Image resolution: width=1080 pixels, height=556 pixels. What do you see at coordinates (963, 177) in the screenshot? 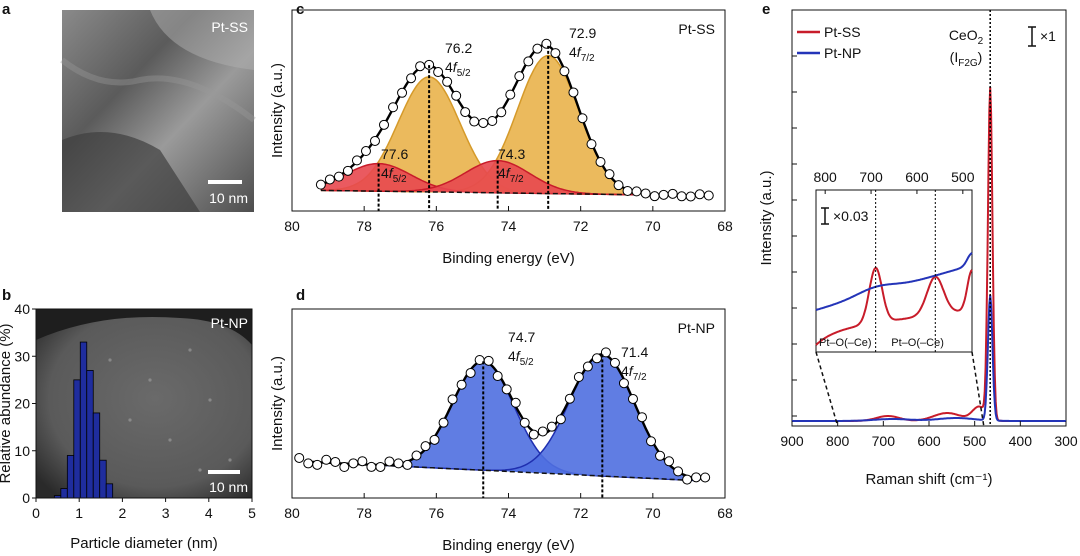
I see `inset-x-tick-label: 500` at bounding box center [963, 177].